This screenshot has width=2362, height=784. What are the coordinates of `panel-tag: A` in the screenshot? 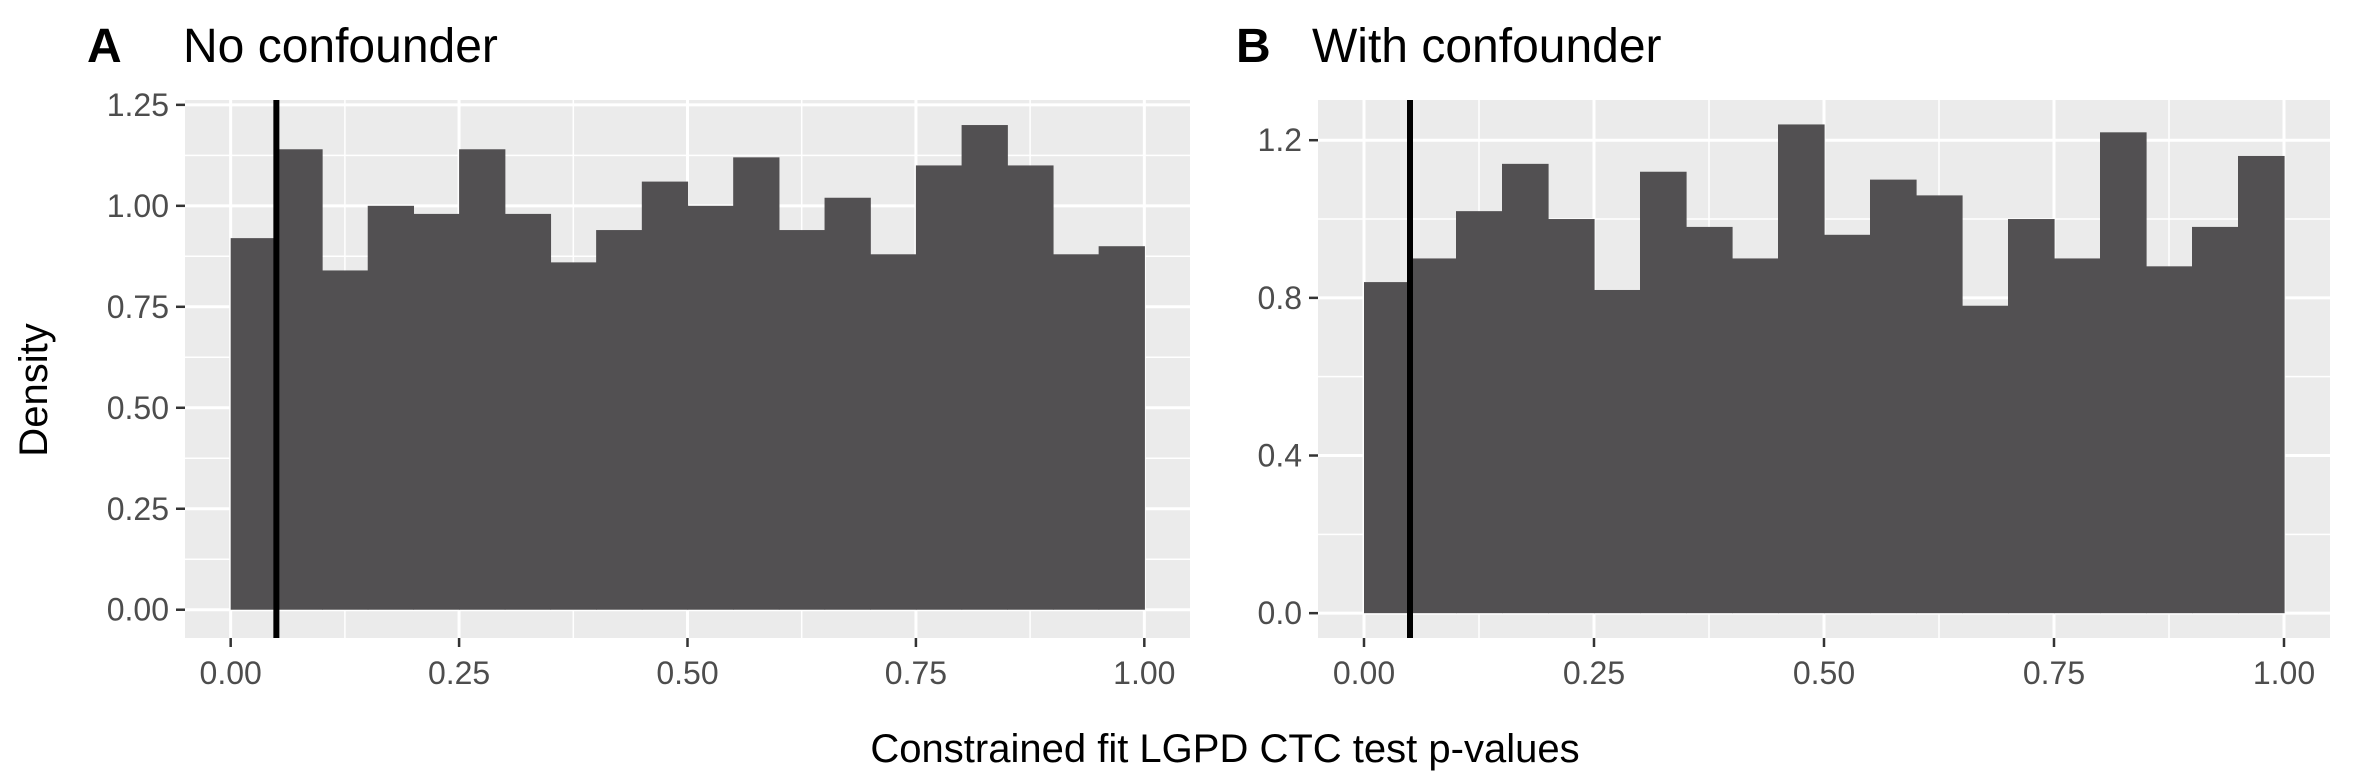 It's located at (104, 46).